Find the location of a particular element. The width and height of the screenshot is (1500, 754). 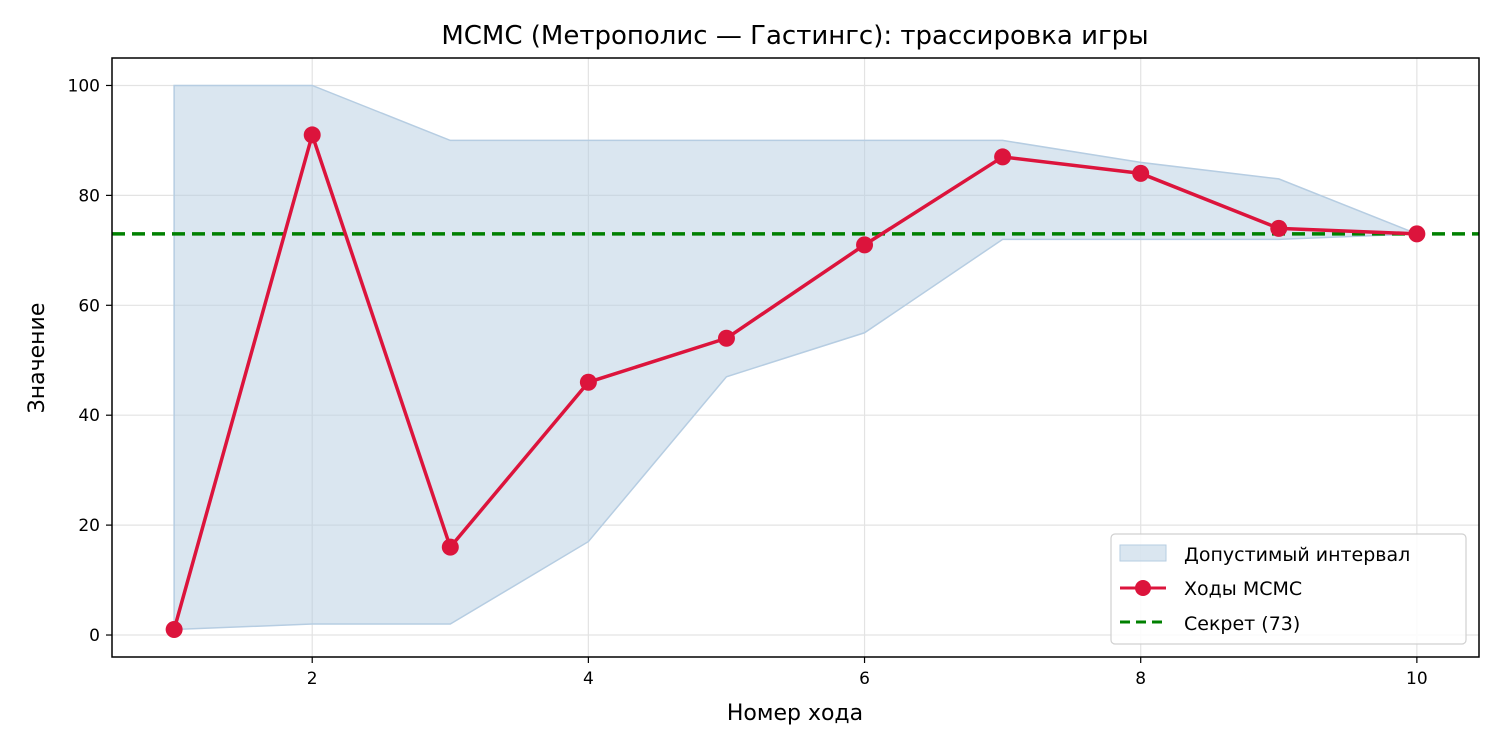

legend-frame is located at coordinates (1288, 589).